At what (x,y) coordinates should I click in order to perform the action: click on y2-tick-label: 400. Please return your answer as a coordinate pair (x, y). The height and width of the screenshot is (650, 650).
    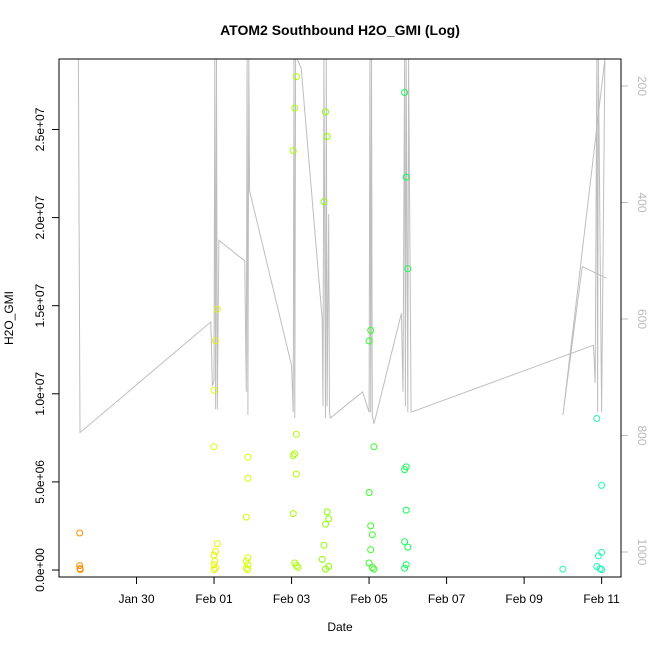
    Looking at the image, I should click on (642, 202).